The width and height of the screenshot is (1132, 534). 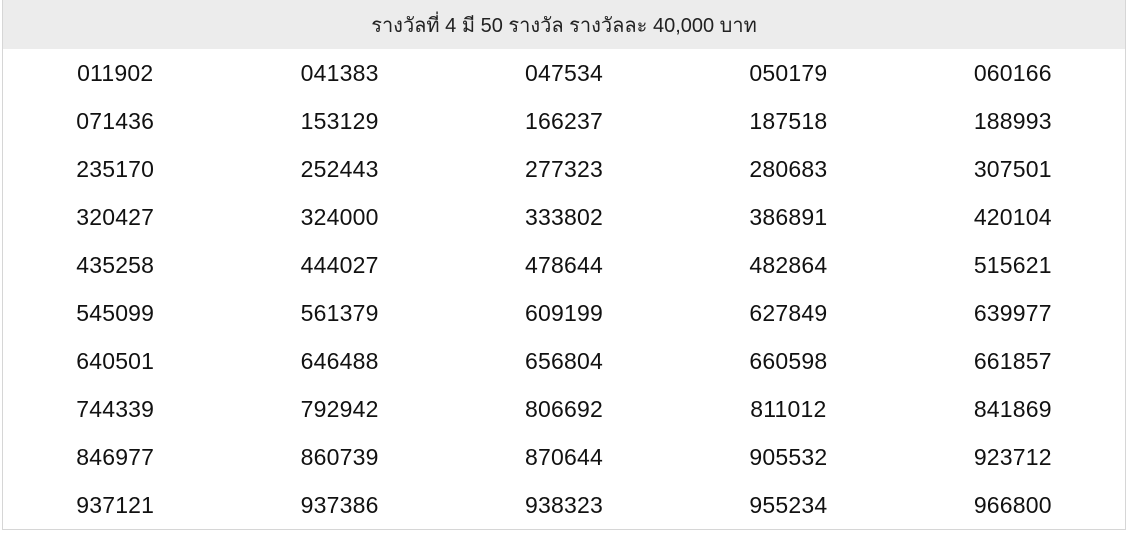 What do you see at coordinates (564, 120) in the screenshot?
I see `prize-number: 166237` at bounding box center [564, 120].